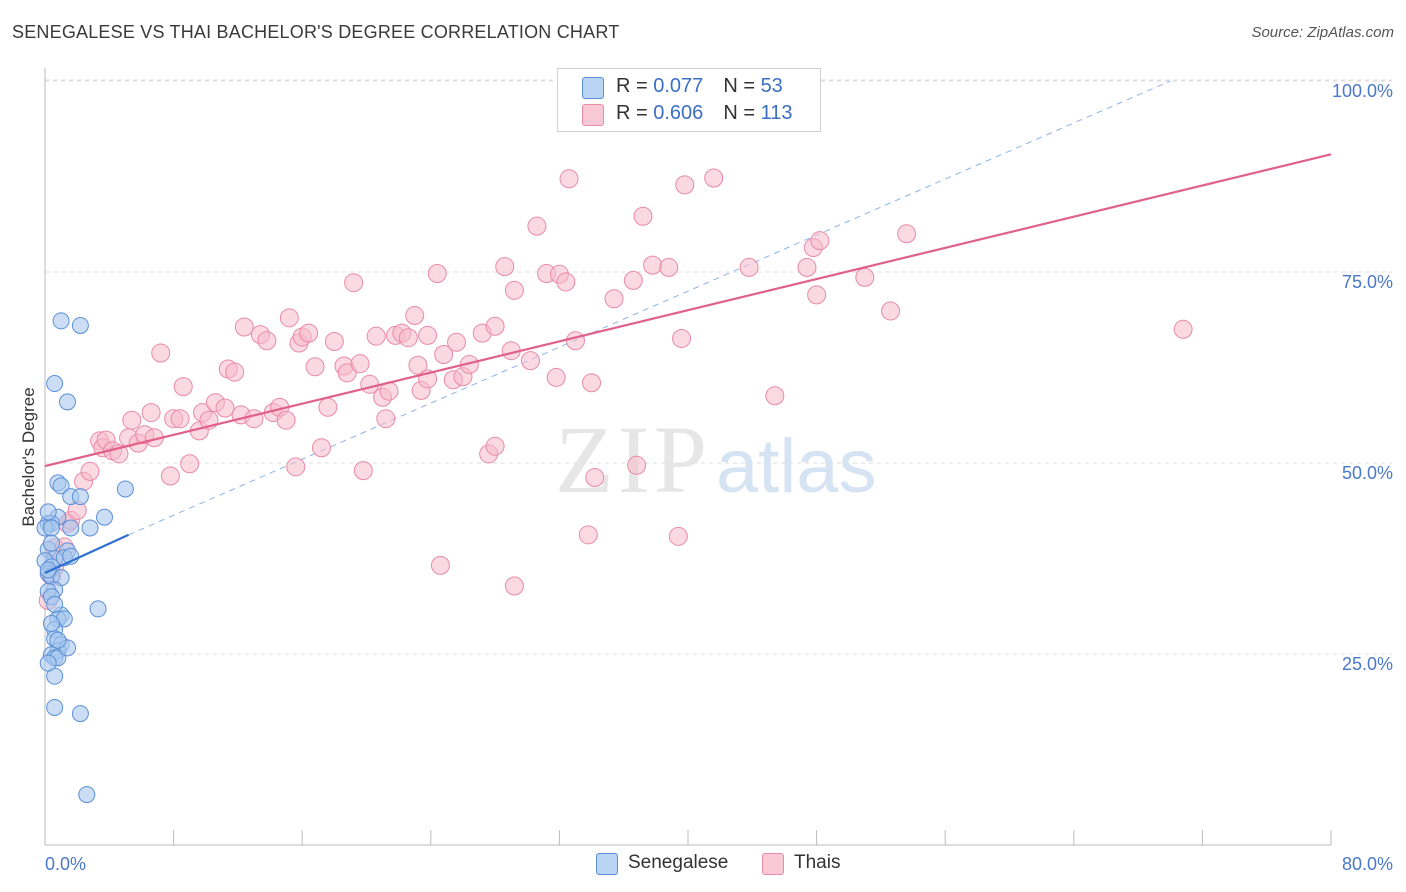 The image size is (1406, 892). I want to click on y-tick-label: 75.0%, so click(1367, 282).